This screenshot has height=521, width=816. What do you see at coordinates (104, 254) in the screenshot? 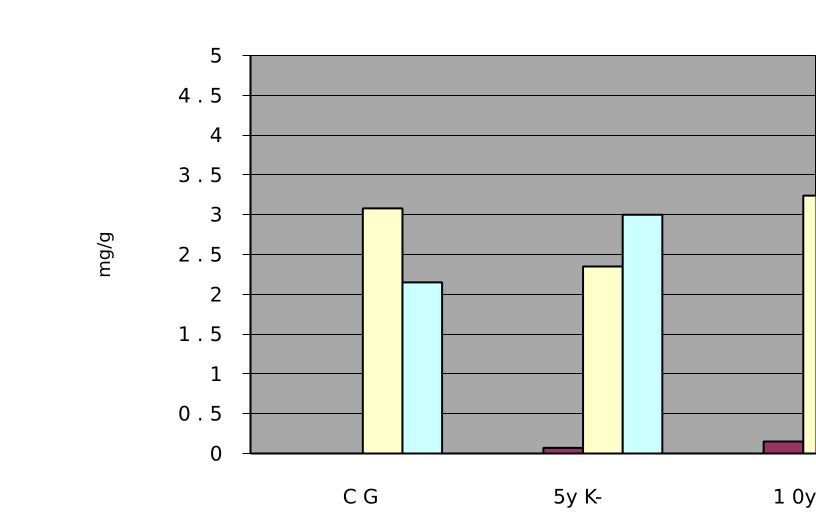
I see `y-axis-title: mg/g` at bounding box center [104, 254].